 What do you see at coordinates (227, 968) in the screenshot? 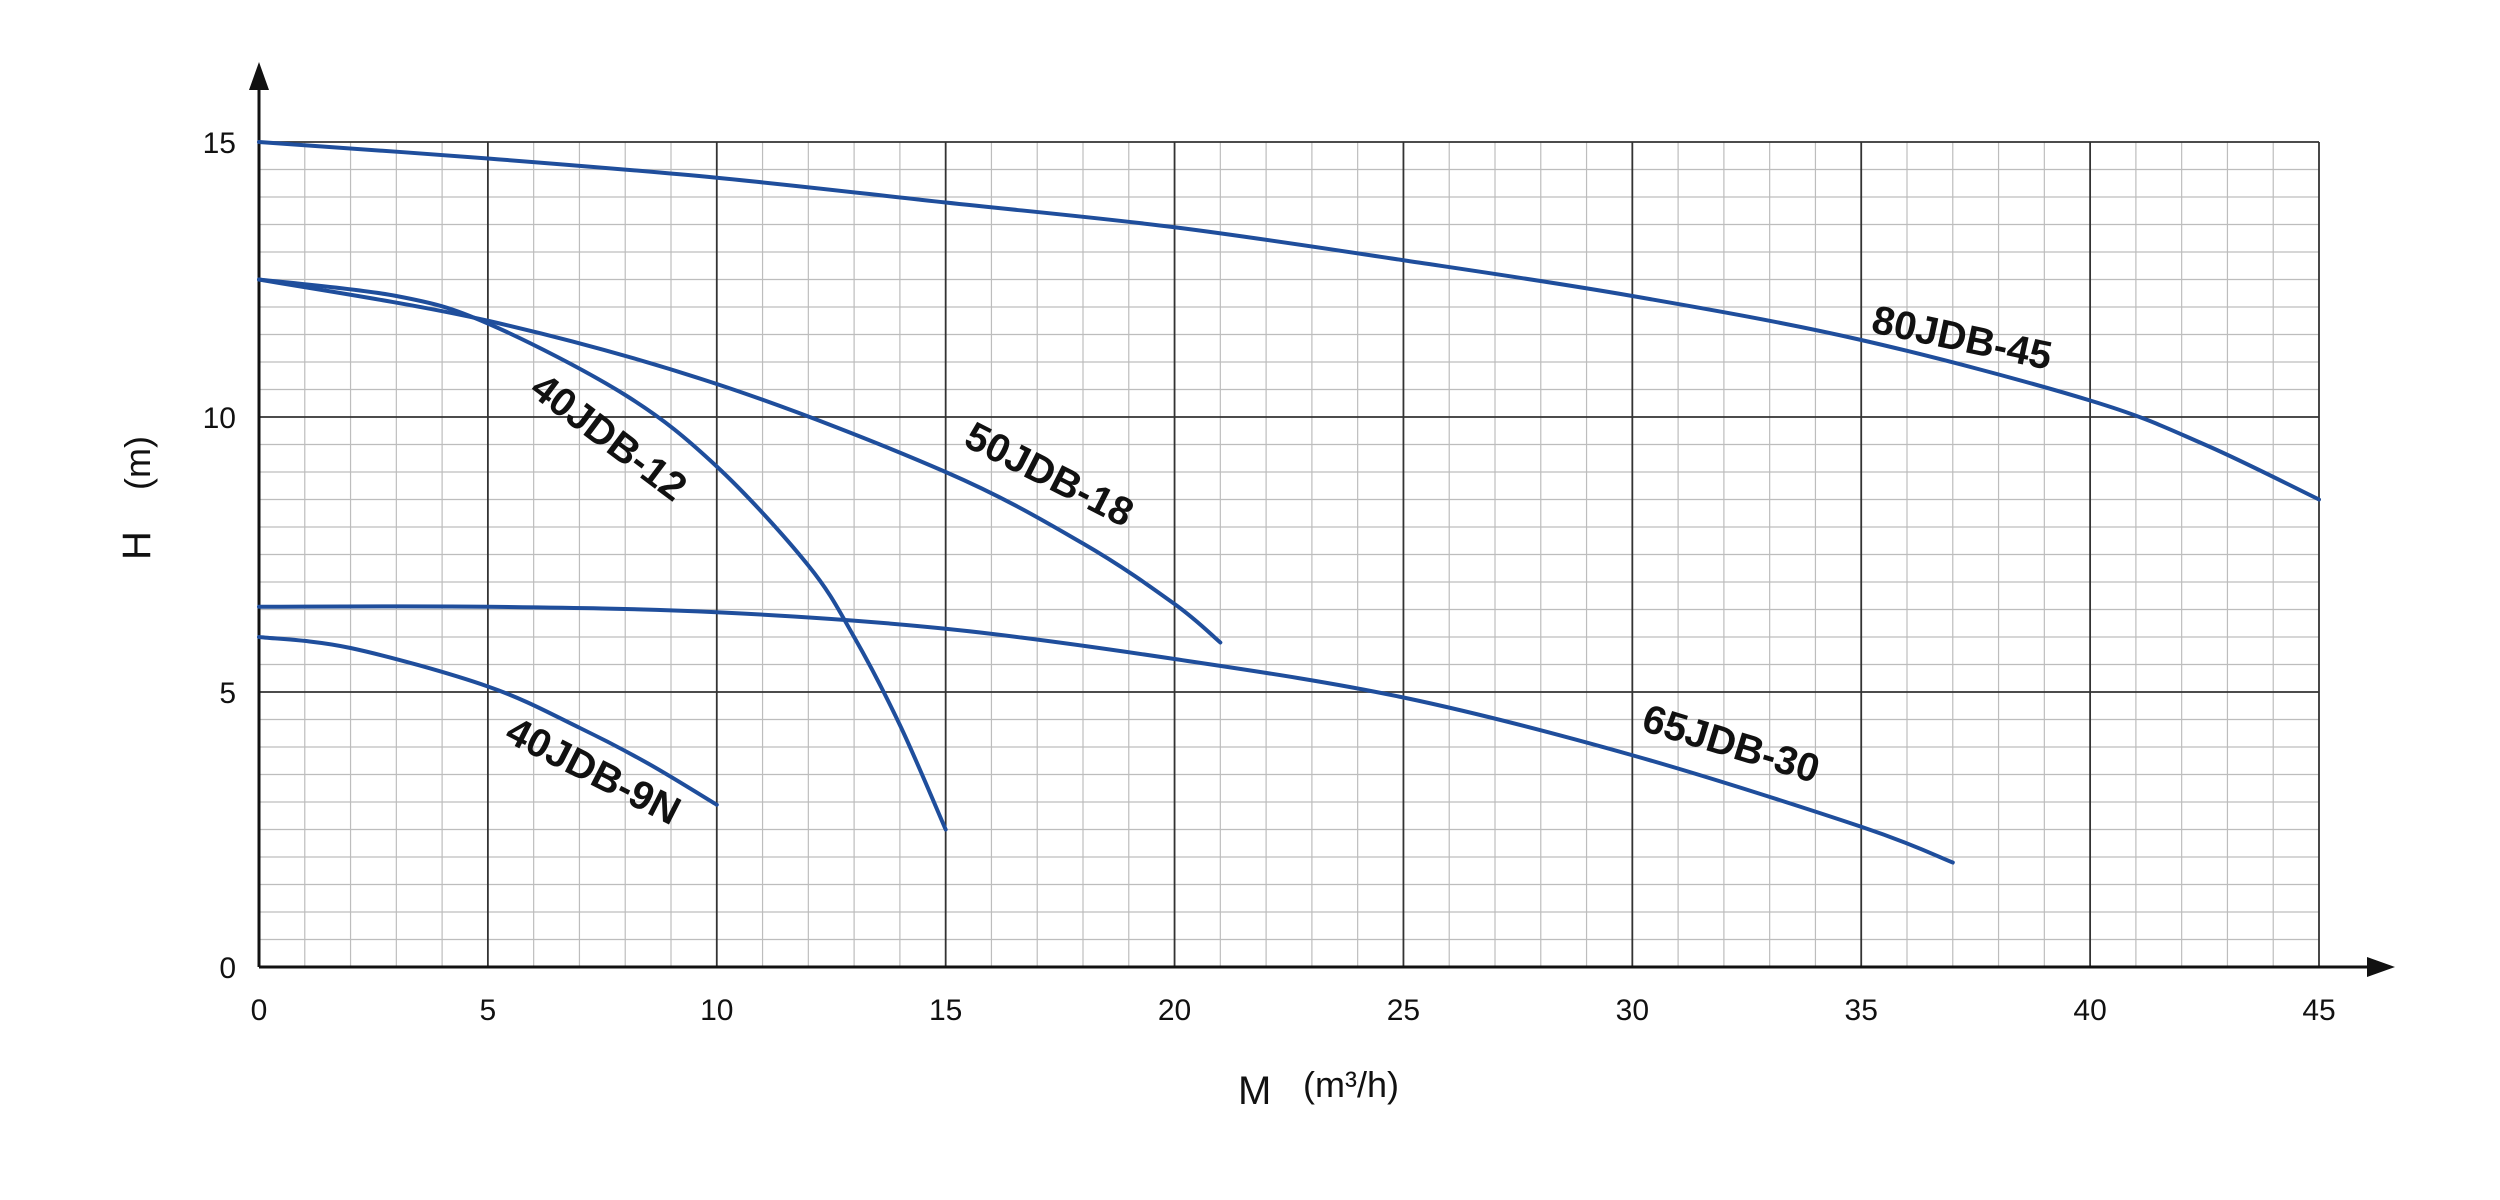
I see `y-tick-label: 0` at bounding box center [227, 968].